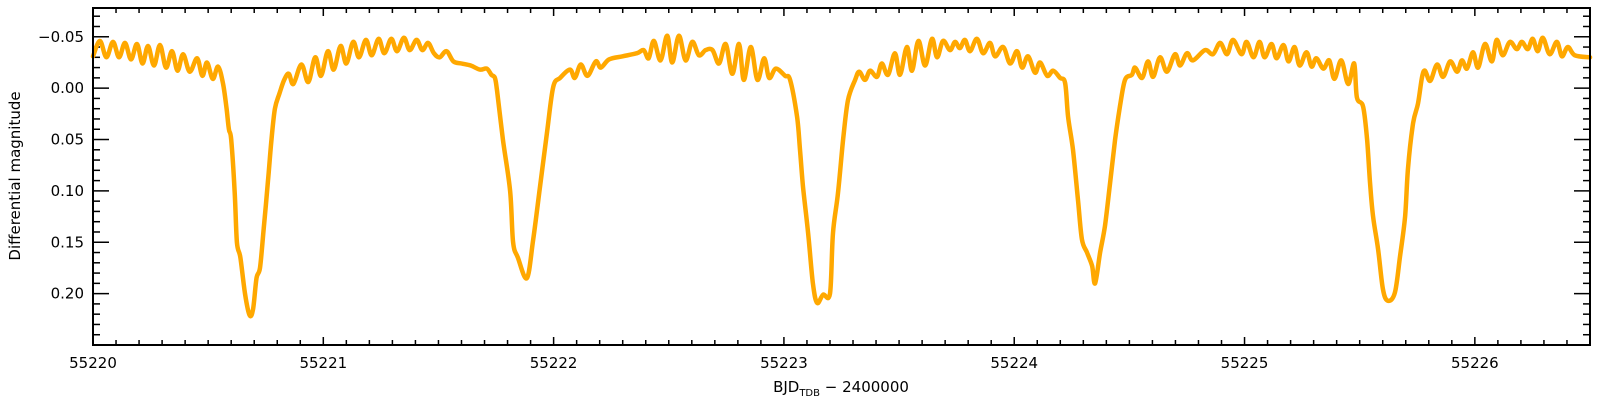 This screenshot has width=1600, height=400. What do you see at coordinates (67, 191) in the screenshot?
I see `y-tick-label: 0.10` at bounding box center [67, 191].